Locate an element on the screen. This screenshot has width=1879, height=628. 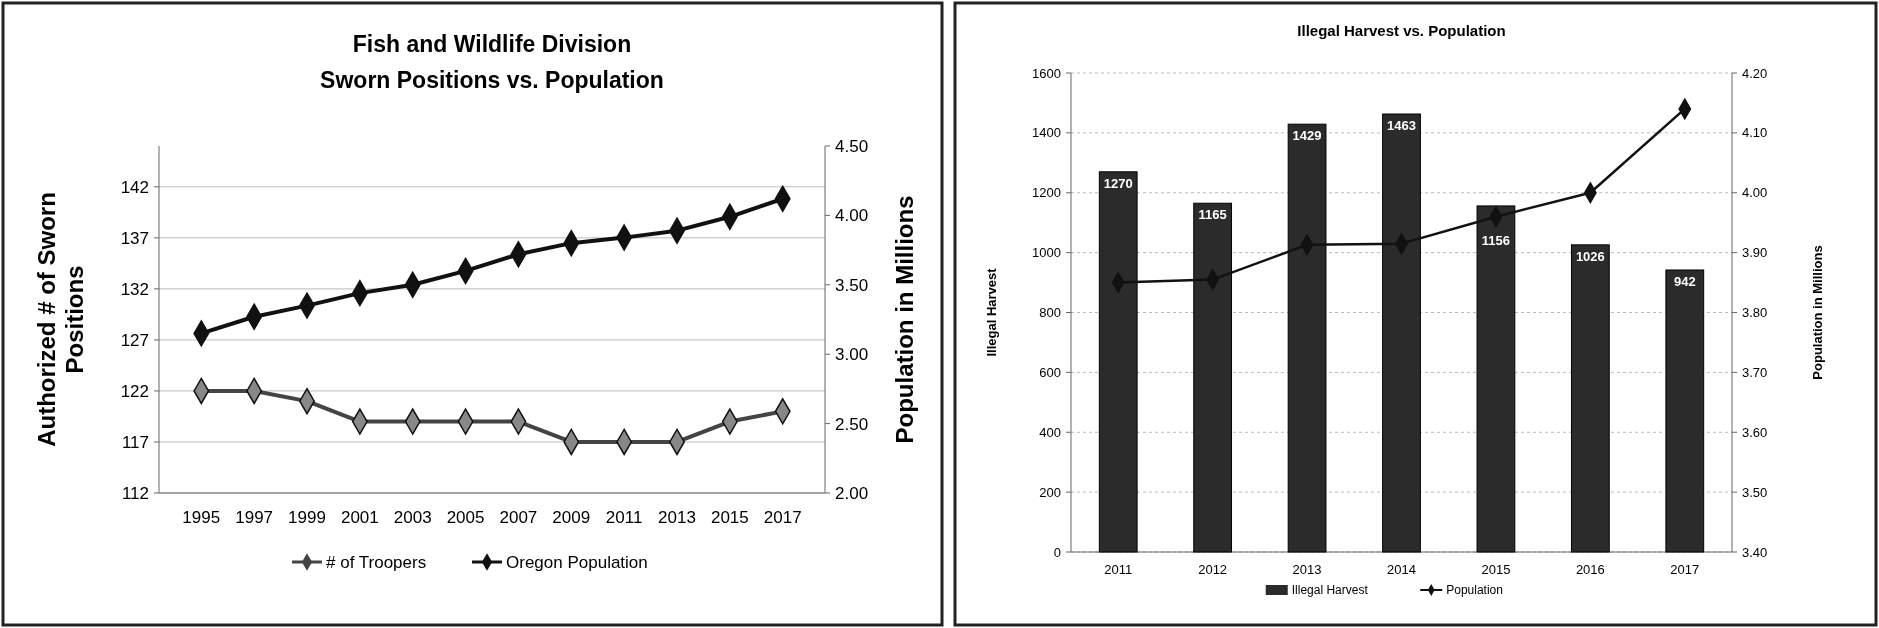
y-axis-title: Authorized # of Sworn Positions is located at coordinates (60, 319).